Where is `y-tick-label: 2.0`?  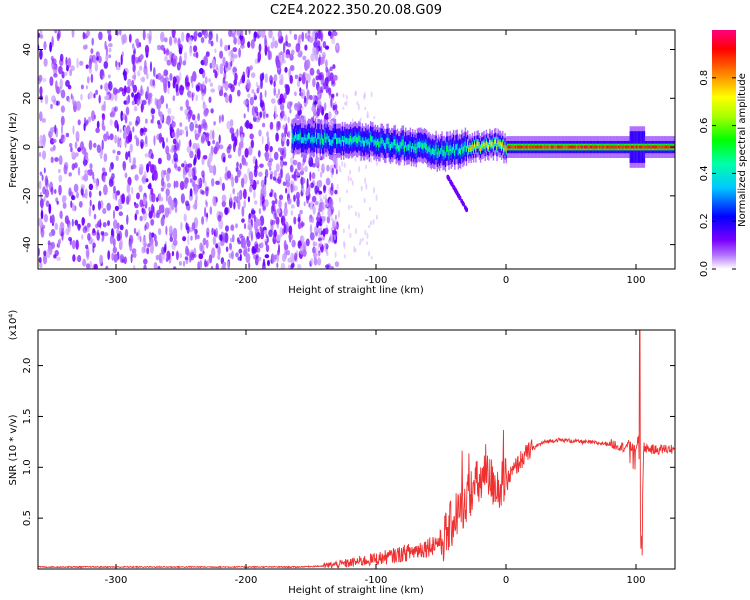 y-tick-label: 2.0 is located at coordinates (27, 366).